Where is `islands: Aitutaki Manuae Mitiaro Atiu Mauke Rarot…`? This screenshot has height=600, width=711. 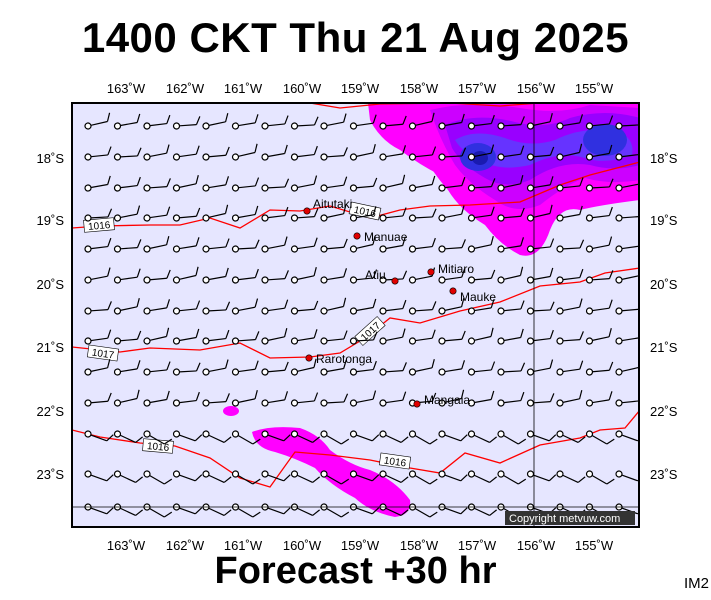
islands: Aitutaki Manuae Mitiaro Atiu Mauke Rarot… is located at coordinates (399, 302).